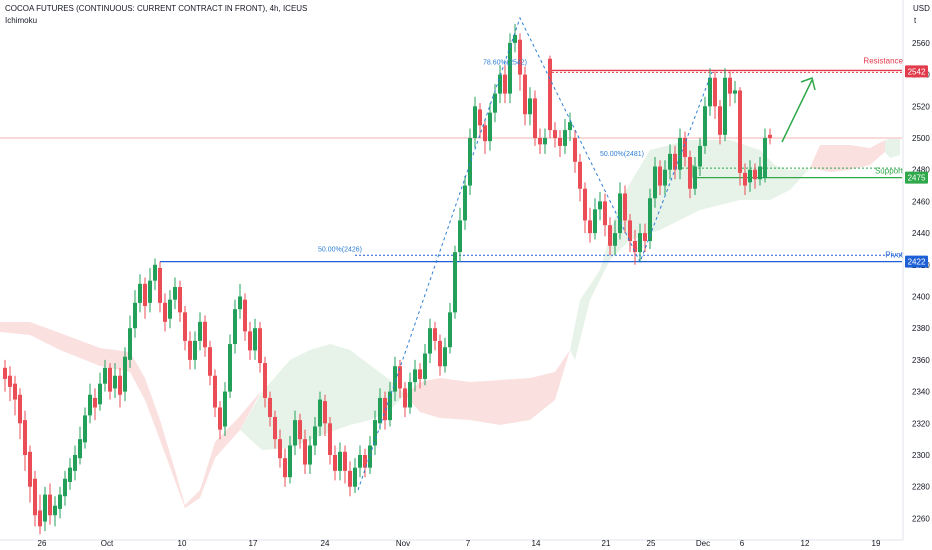 The height and width of the screenshot is (550, 932). I want to click on x-tick-label: 6, so click(742, 543).